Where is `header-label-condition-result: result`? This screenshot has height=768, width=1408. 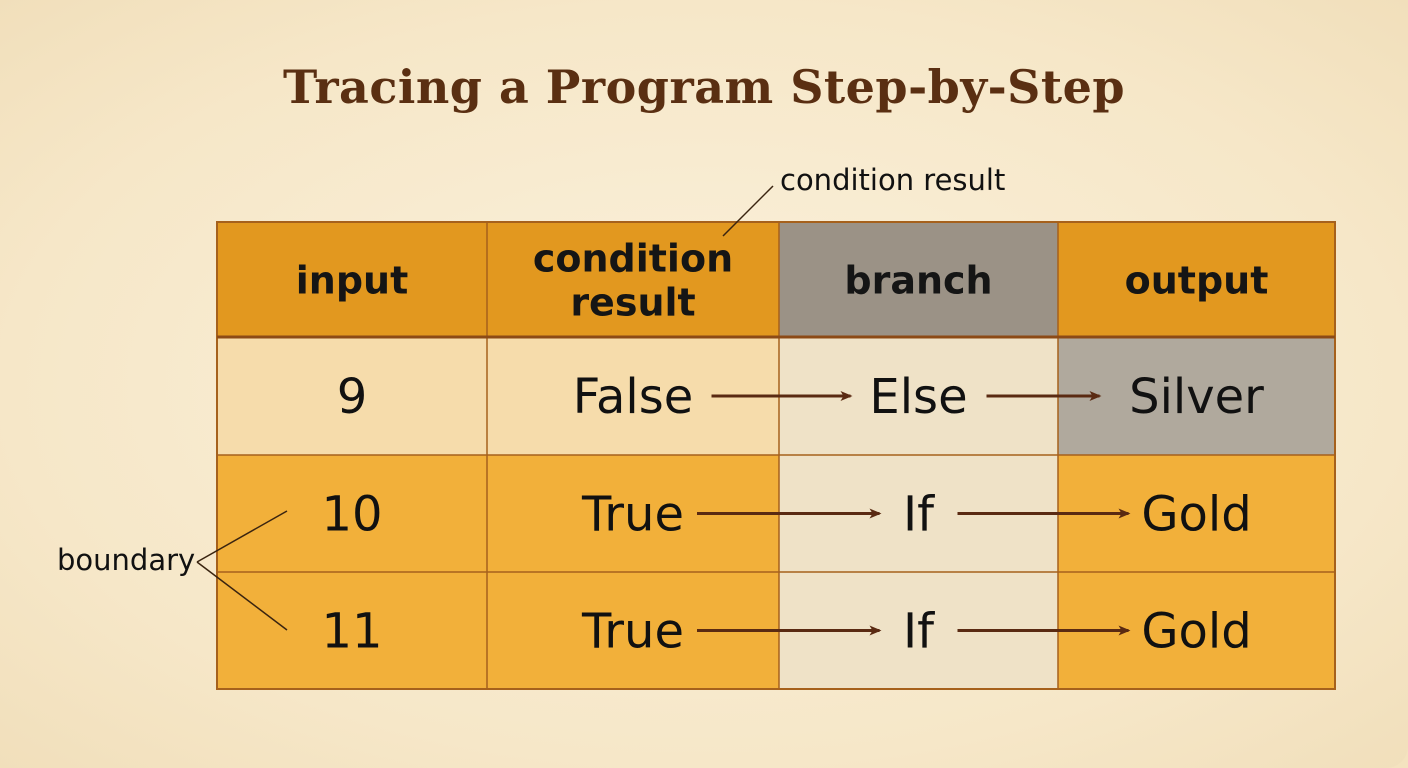
header-label-condition-result: result is located at coordinates (632, 303).